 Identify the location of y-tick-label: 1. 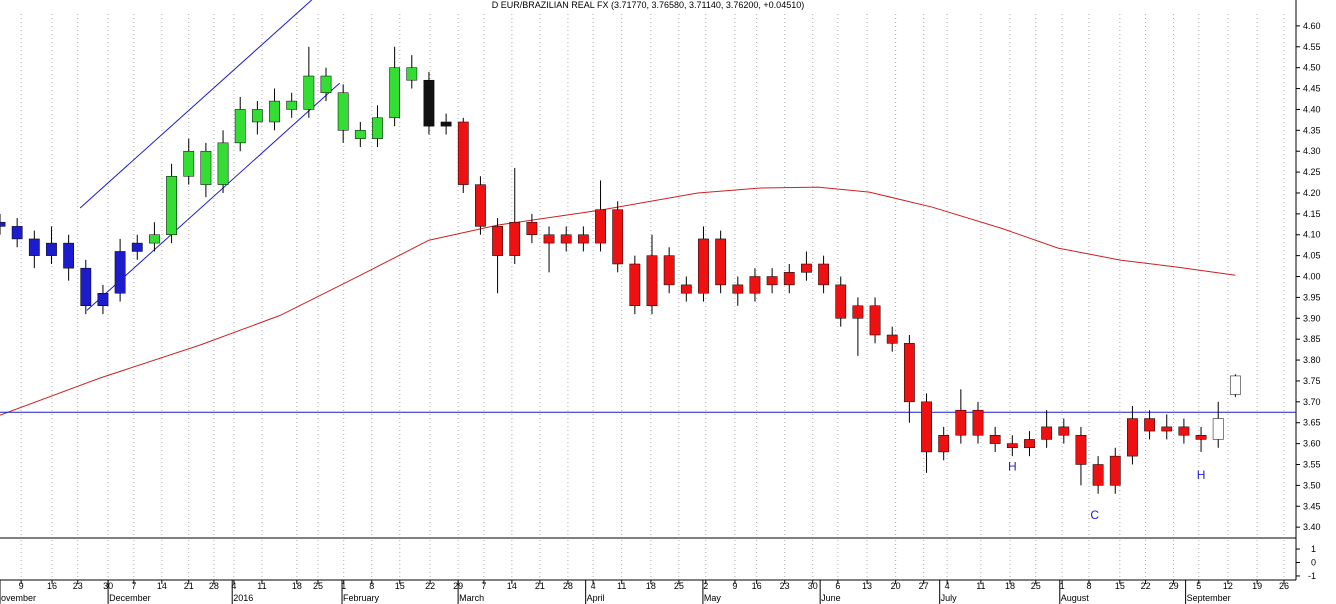
(1313, 549).